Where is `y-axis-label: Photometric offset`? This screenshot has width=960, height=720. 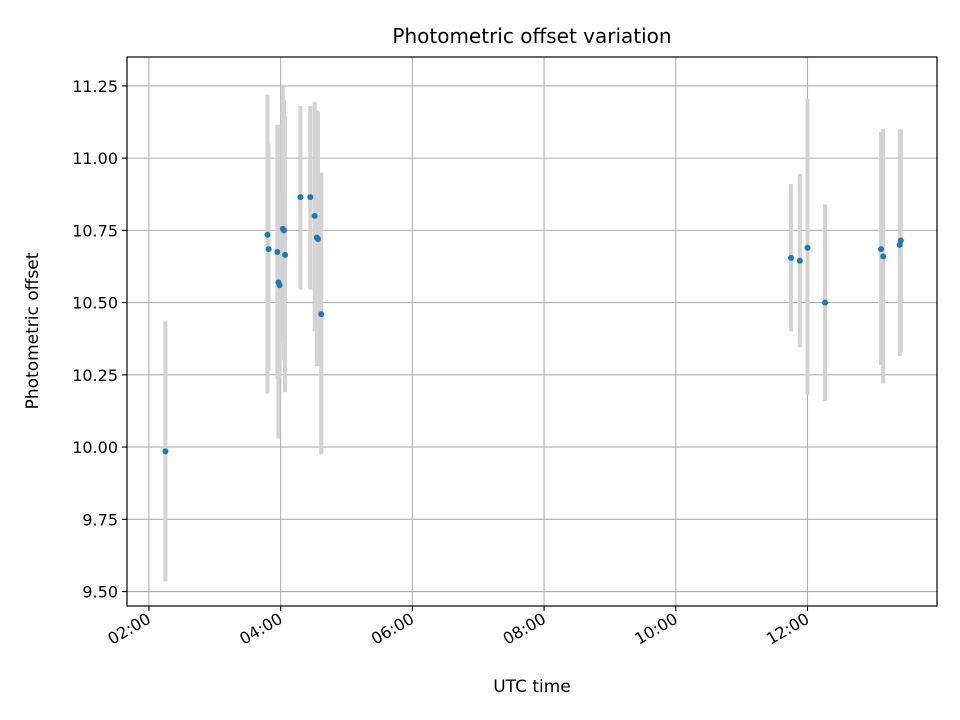 y-axis-label: Photometric offset is located at coordinates (33, 330).